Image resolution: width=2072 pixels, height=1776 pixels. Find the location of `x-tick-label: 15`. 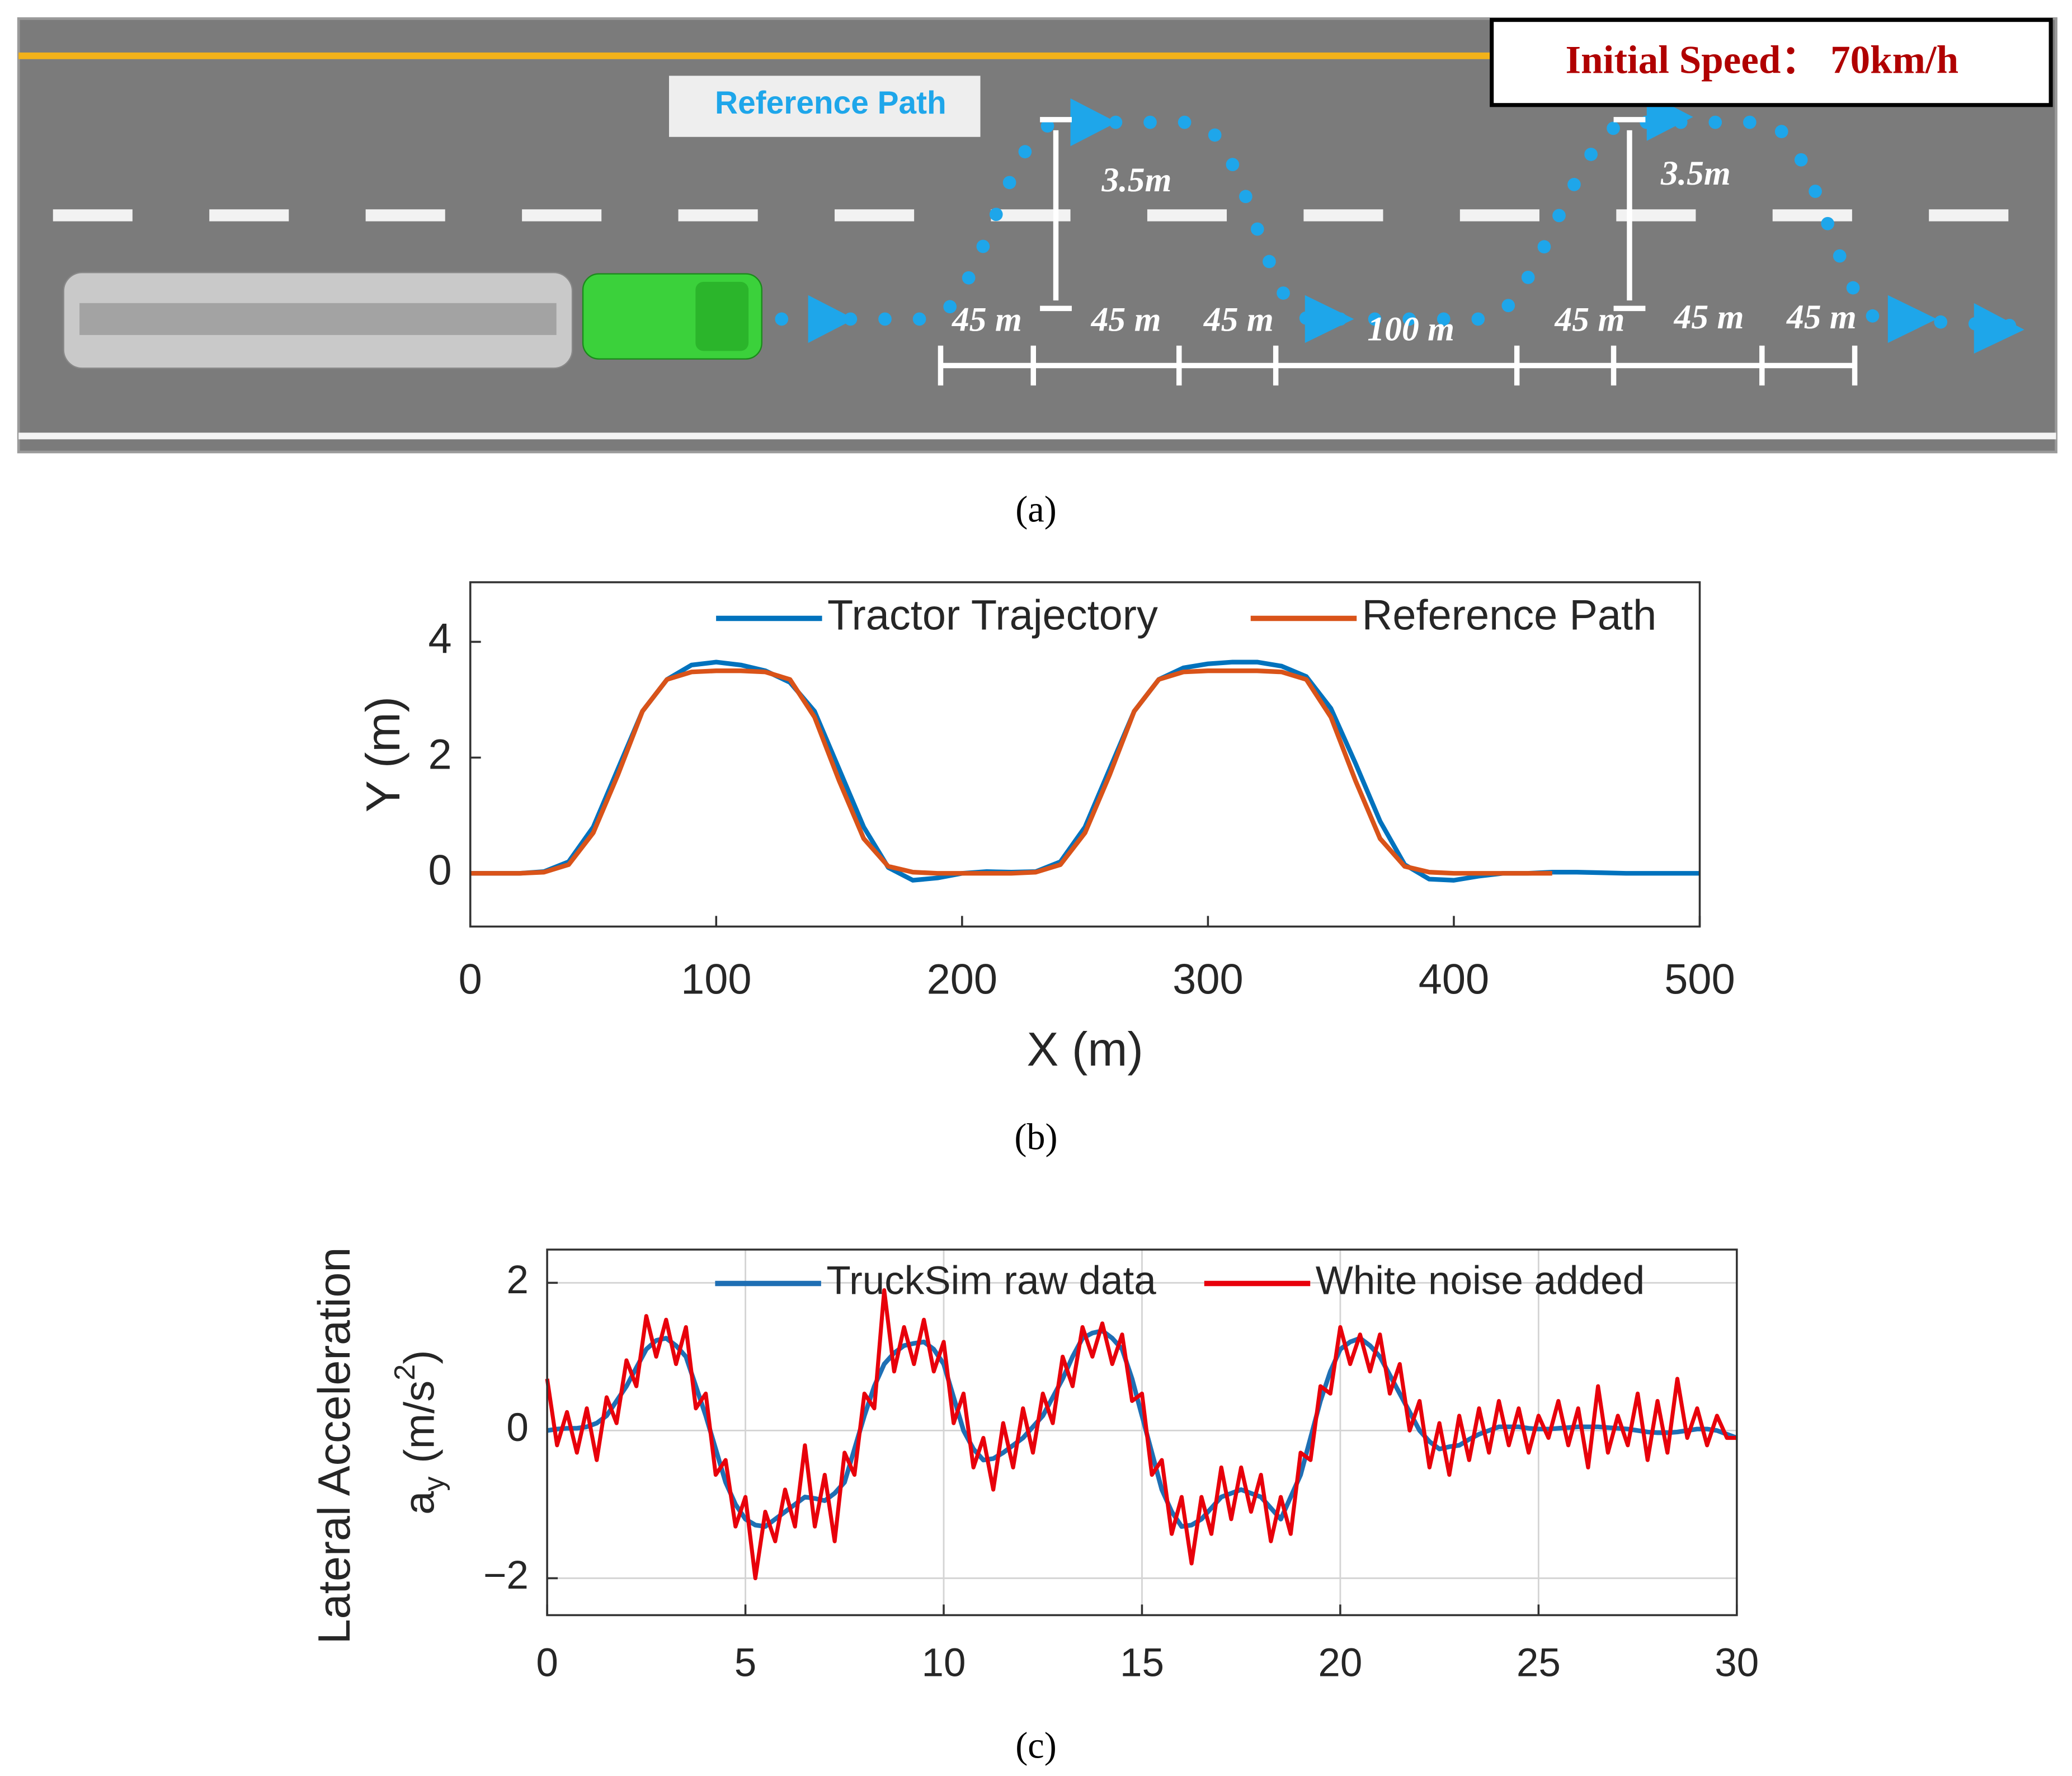

x-tick-label: 15 is located at coordinates (1142, 1663).